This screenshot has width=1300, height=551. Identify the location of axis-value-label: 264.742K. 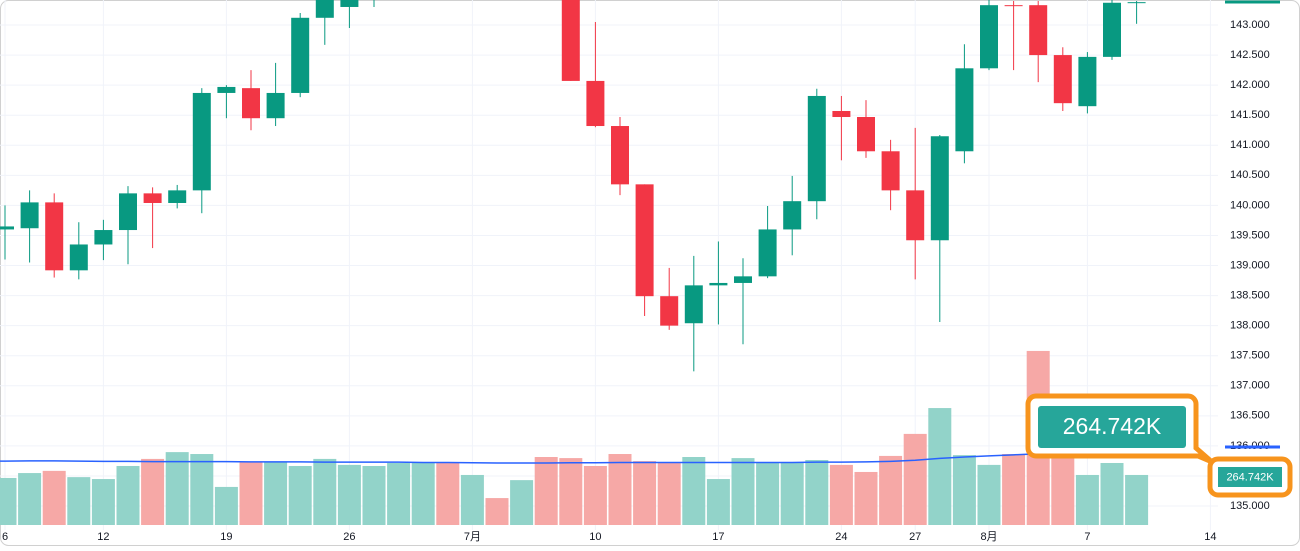
(1250, 477).